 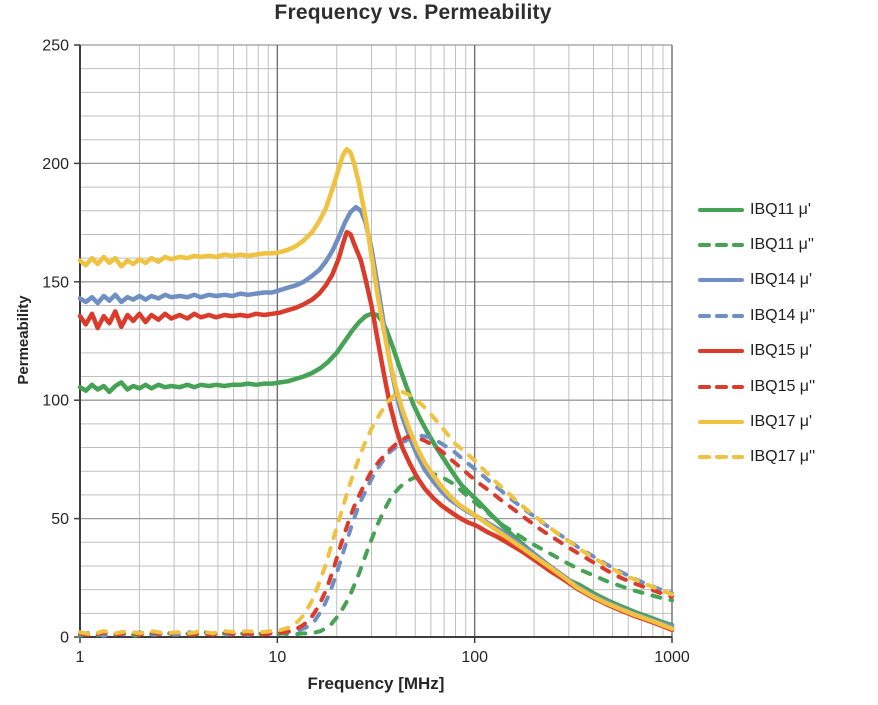 I want to click on legend-label: IBQ11 μ'', so click(x=782, y=245).